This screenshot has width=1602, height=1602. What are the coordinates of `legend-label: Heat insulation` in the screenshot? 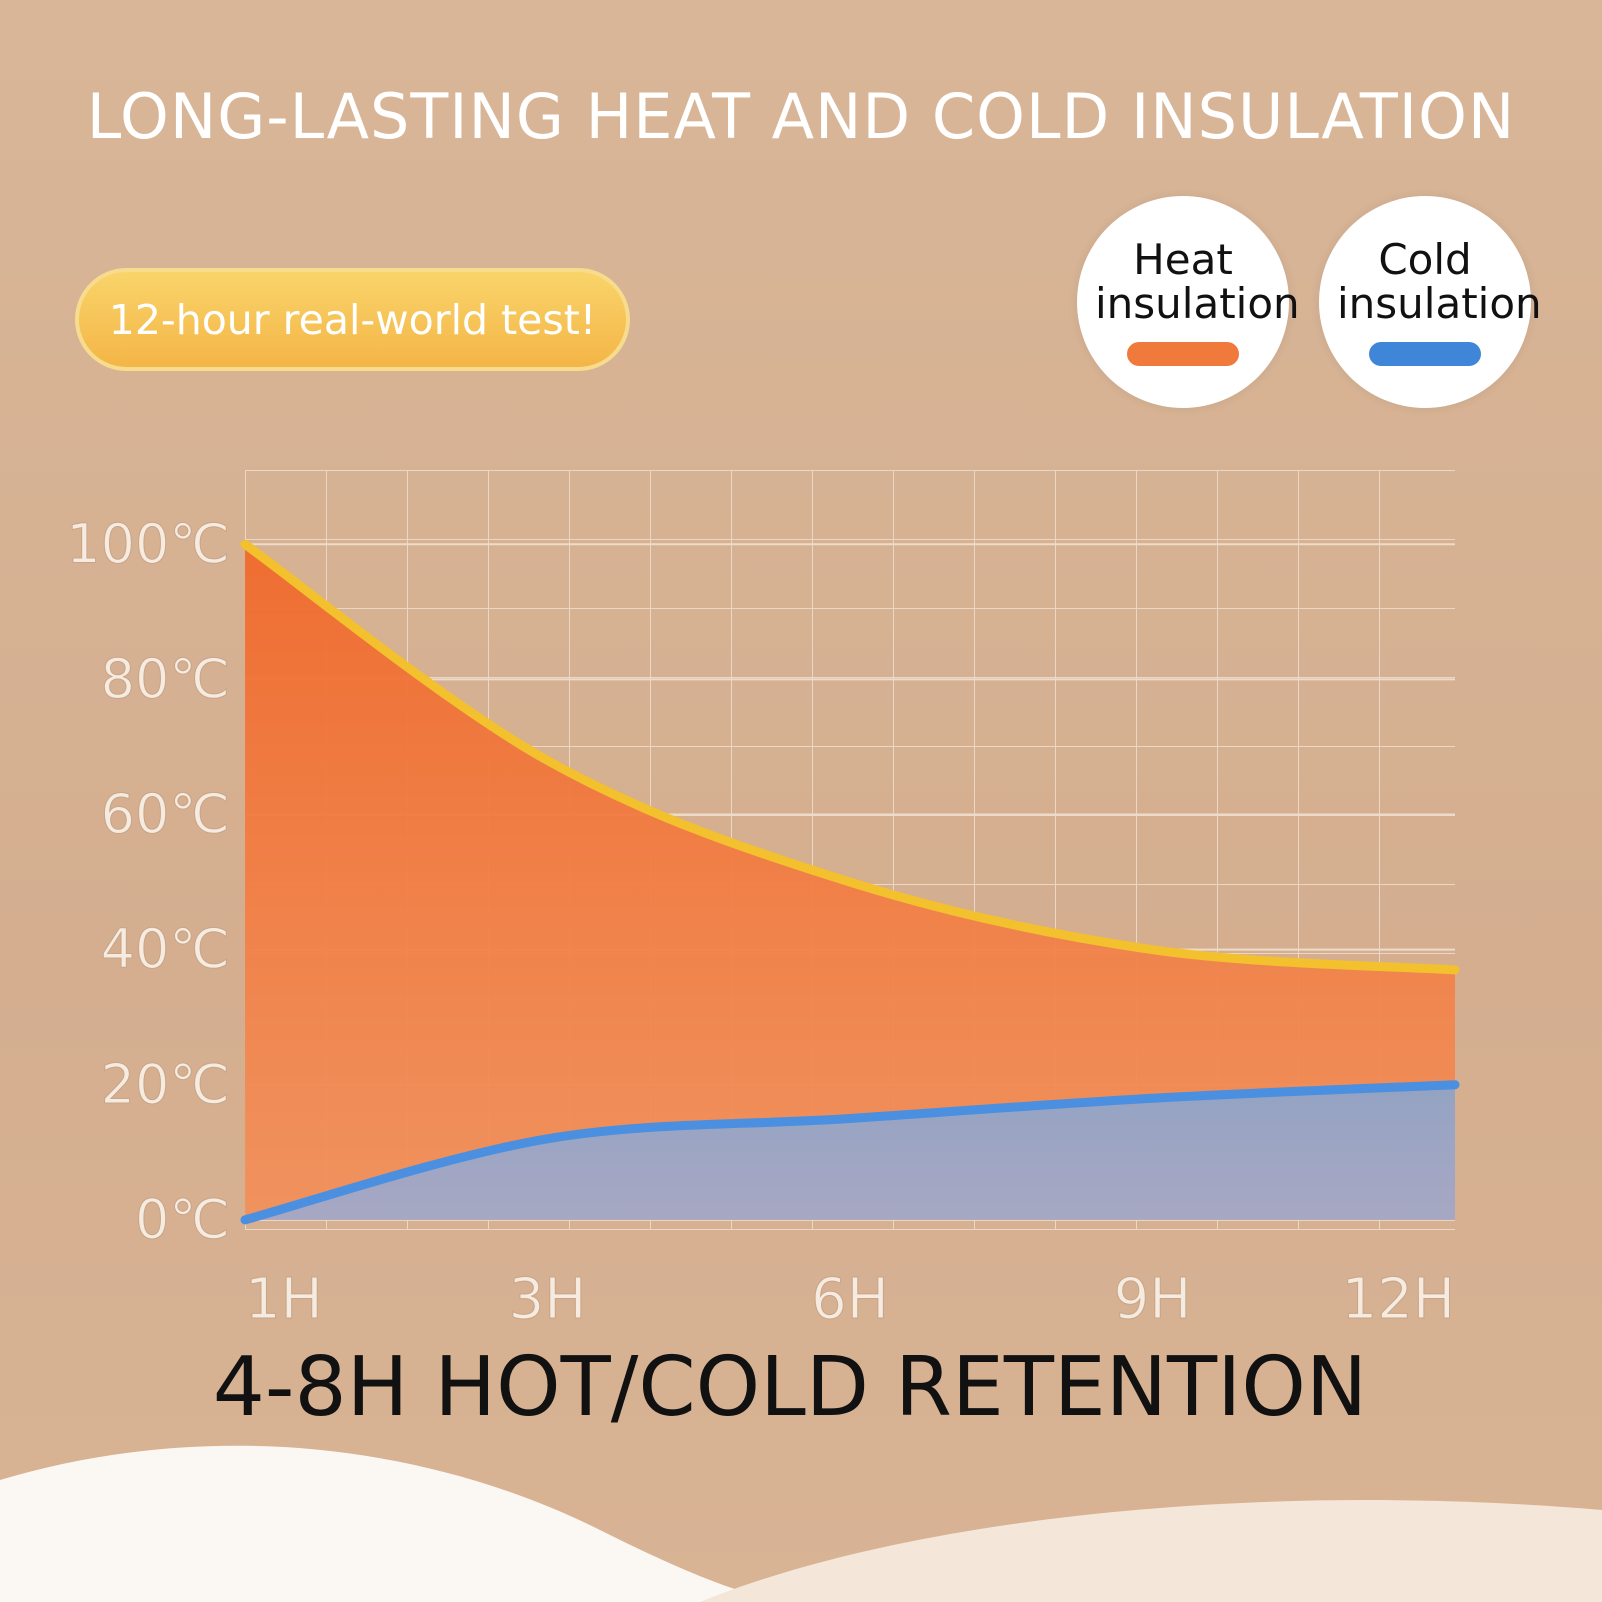 It's located at (1197, 281).